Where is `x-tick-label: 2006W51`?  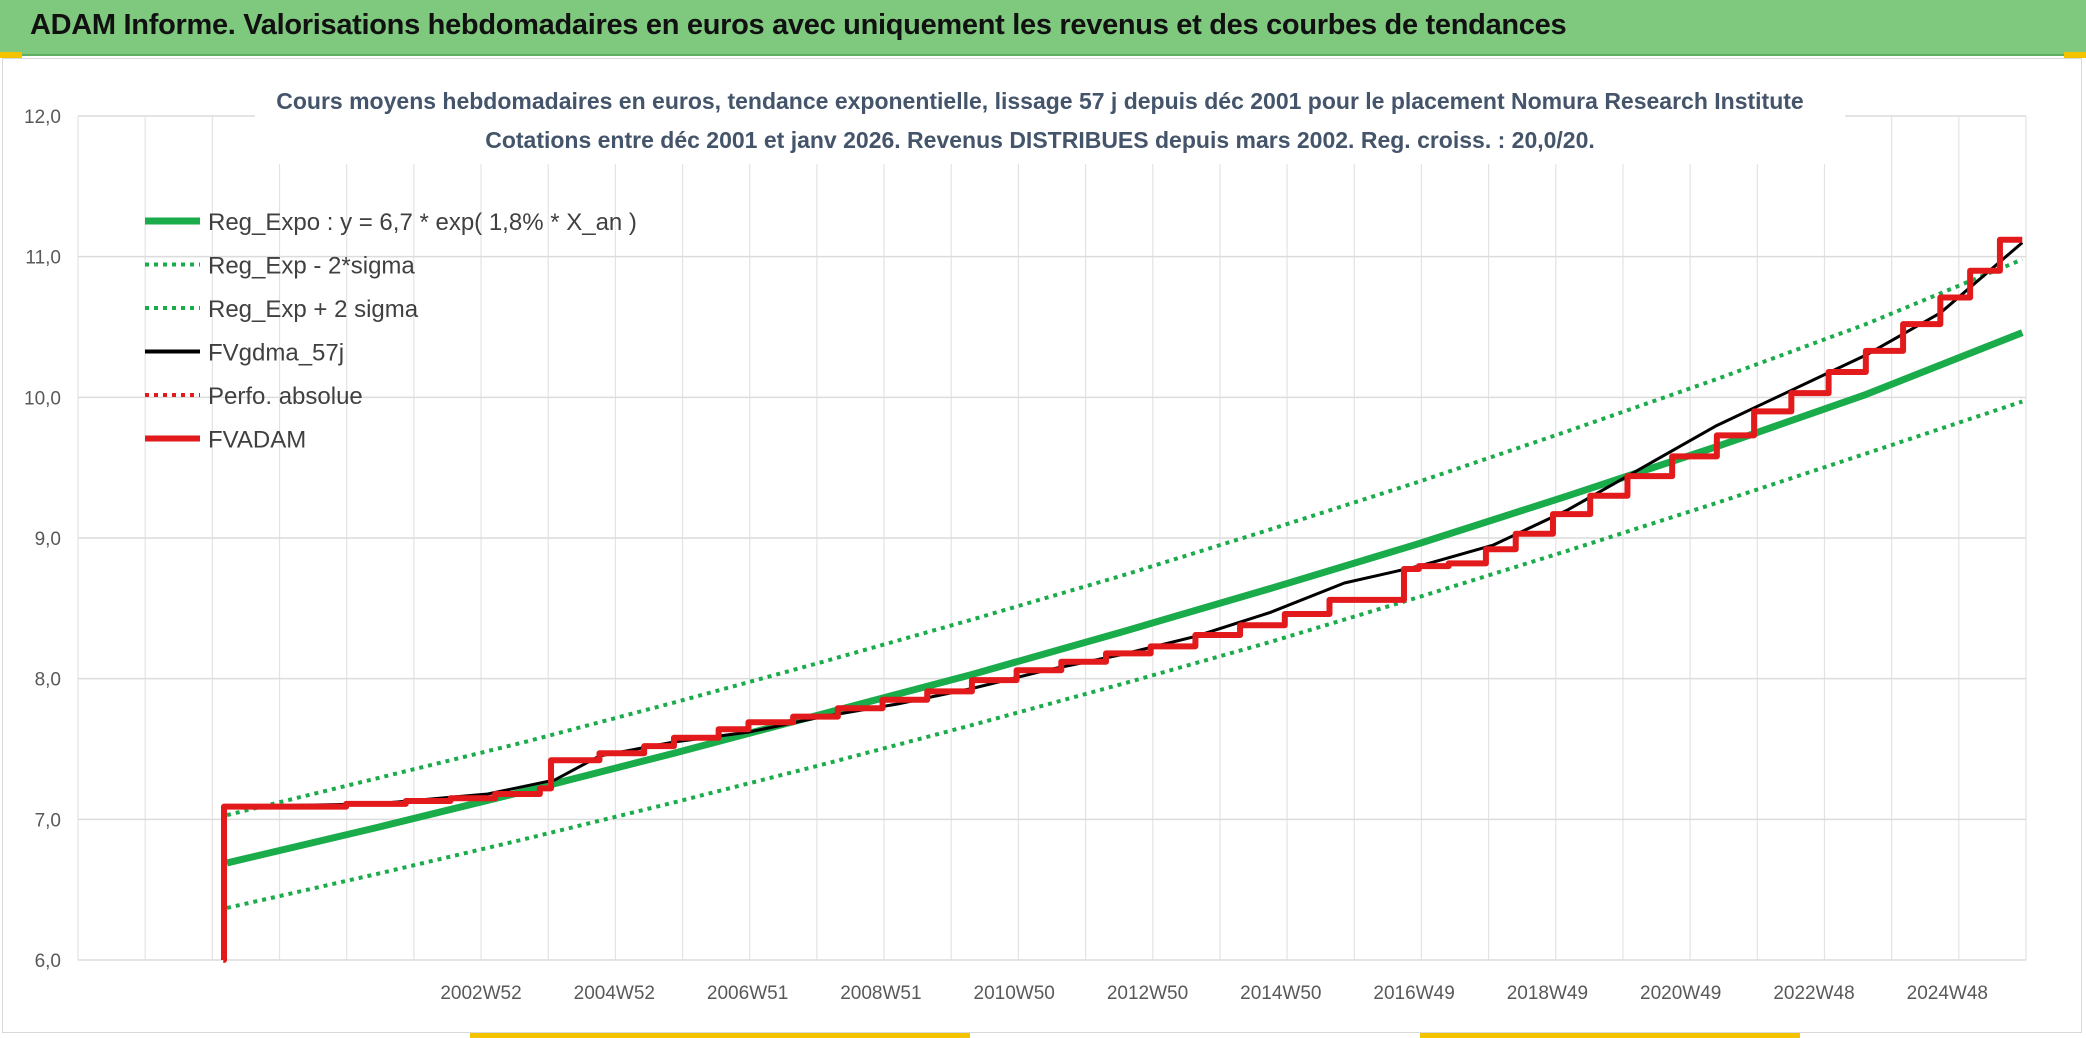 x-tick-label: 2006W51 is located at coordinates (747, 993).